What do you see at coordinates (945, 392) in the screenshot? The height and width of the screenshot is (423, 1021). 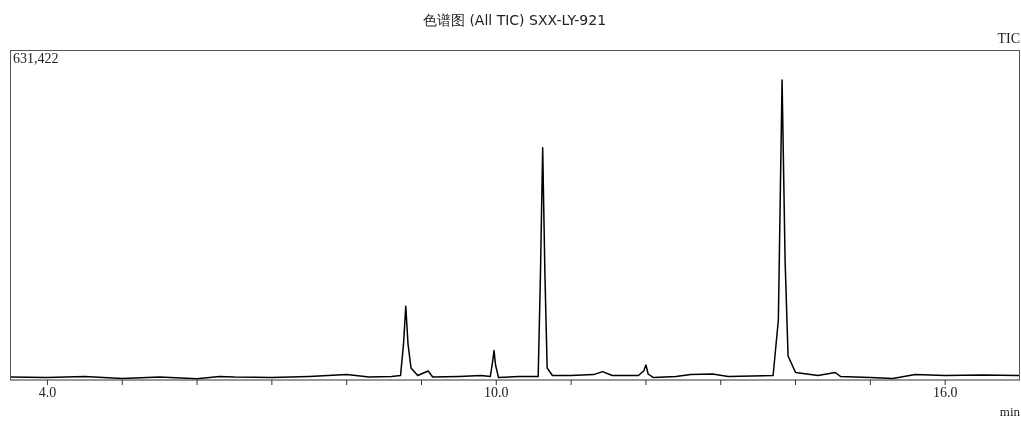 I see `x-tick-label: 16.0` at bounding box center [945, 392].